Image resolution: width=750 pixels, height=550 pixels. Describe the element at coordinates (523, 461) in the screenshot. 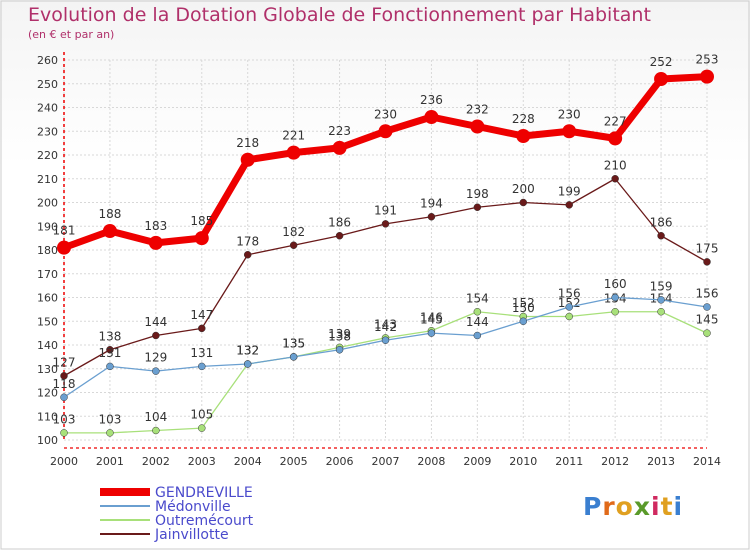

I see `x-tick-label: 2010` at that location.